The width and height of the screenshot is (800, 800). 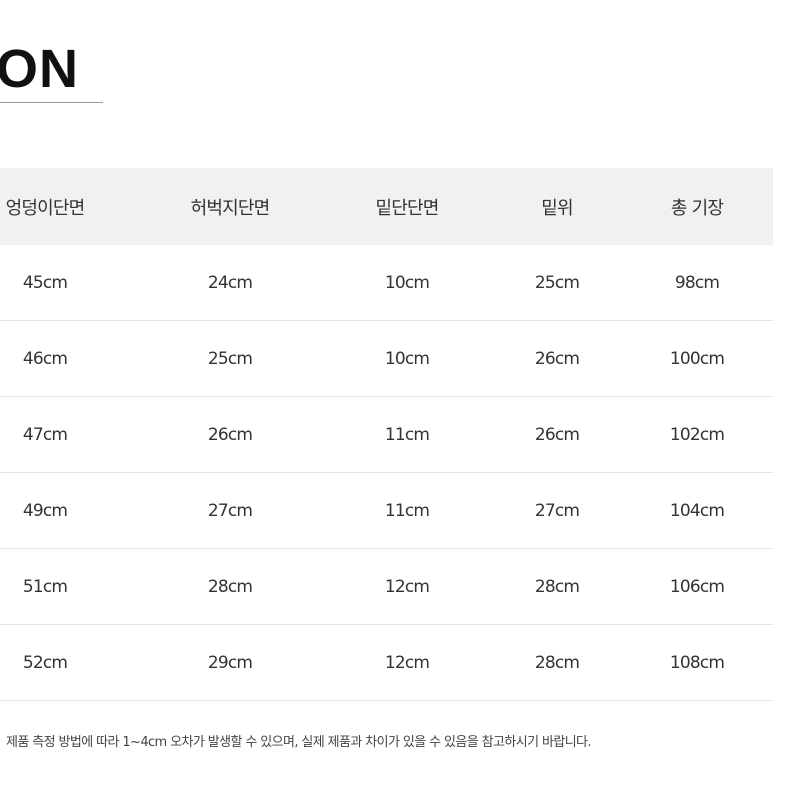 I want to click on table-cell: 102cm, so click(x=697, y=434).